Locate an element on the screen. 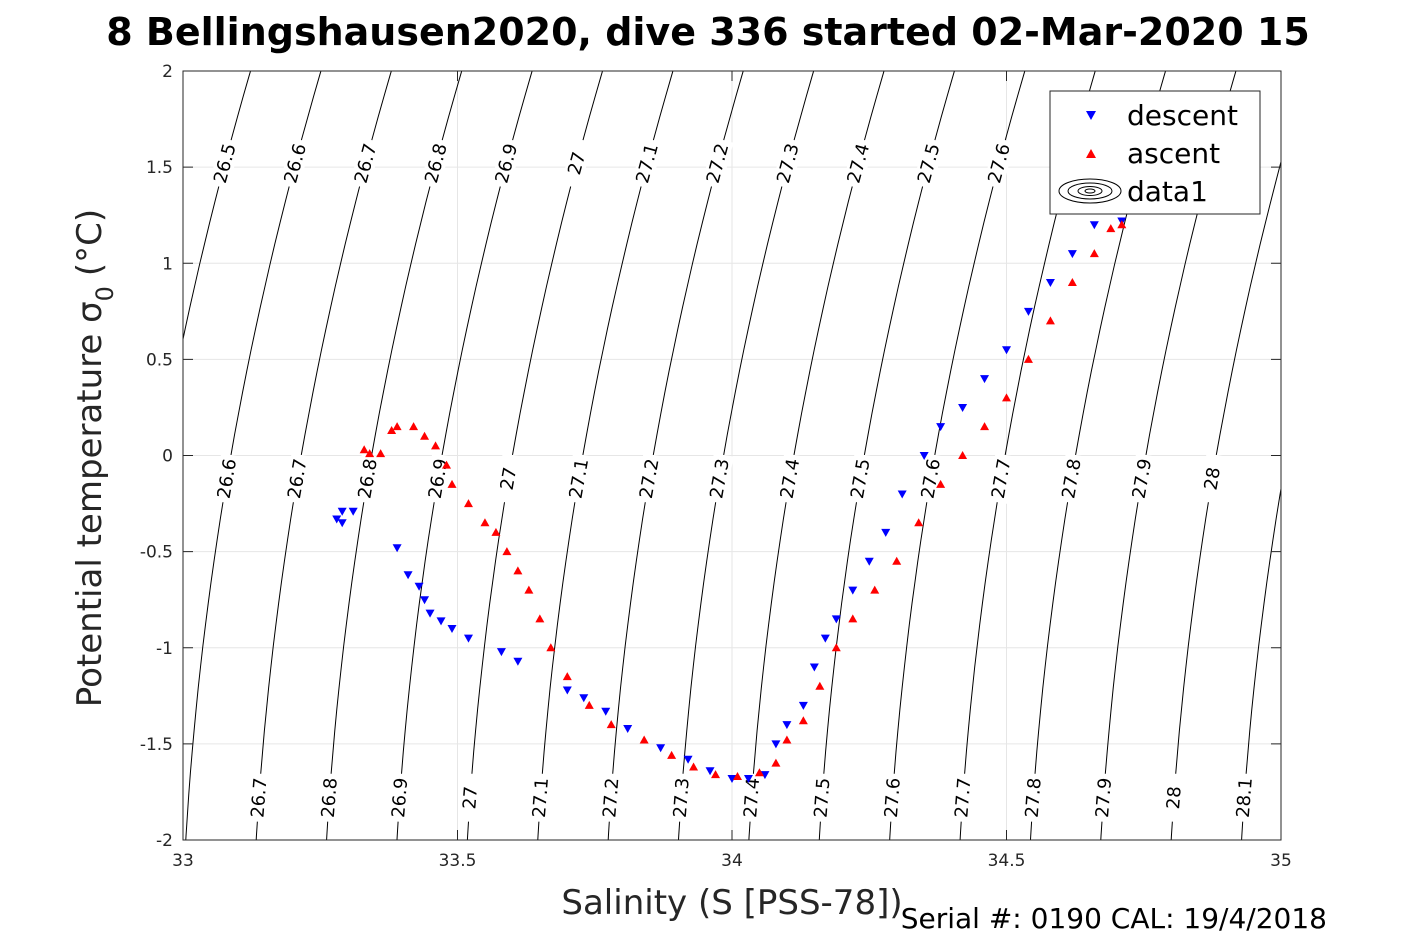  y-tick-label: -0.5 is located at coordinates (156, 553).